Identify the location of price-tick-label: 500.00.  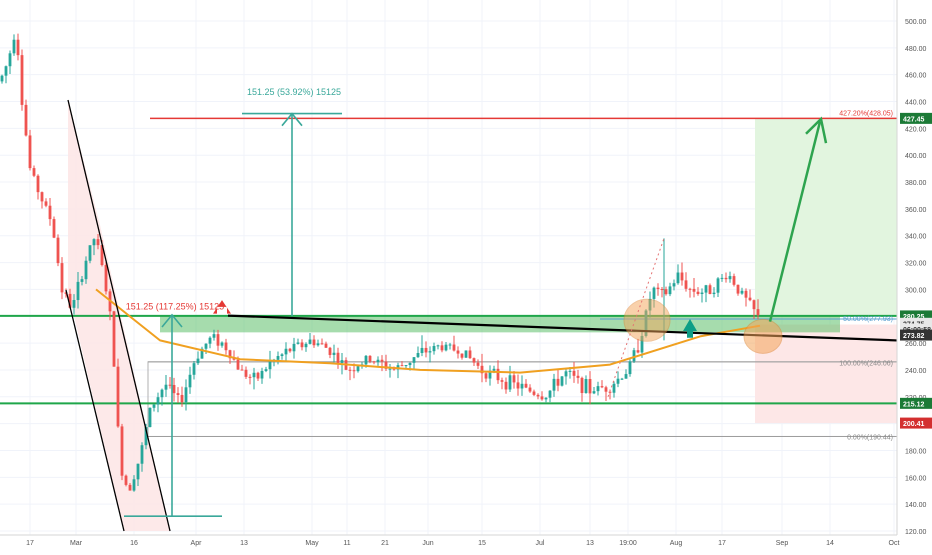
(916, 22).